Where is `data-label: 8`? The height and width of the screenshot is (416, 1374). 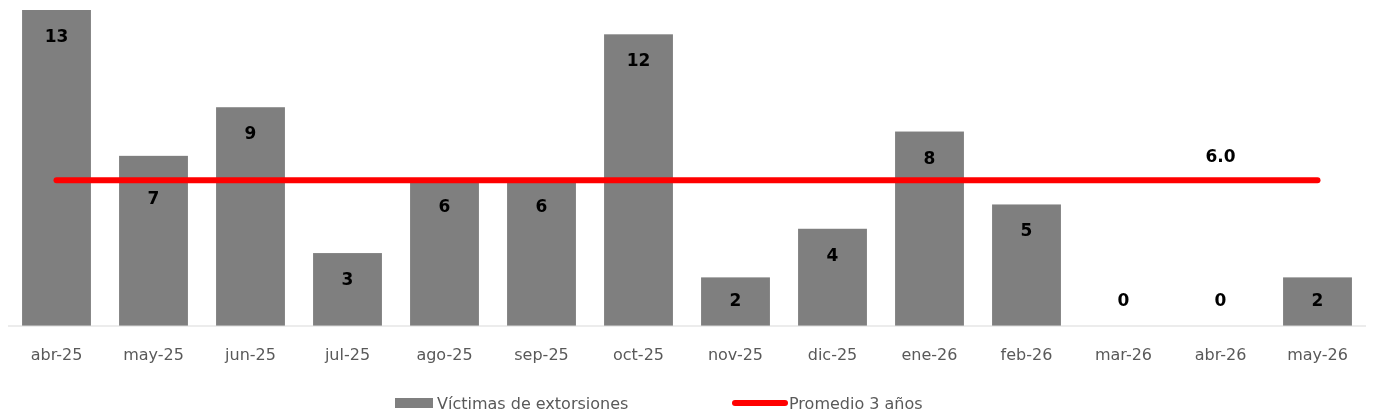
data-label: 8 is located at coordinates (929, 157).